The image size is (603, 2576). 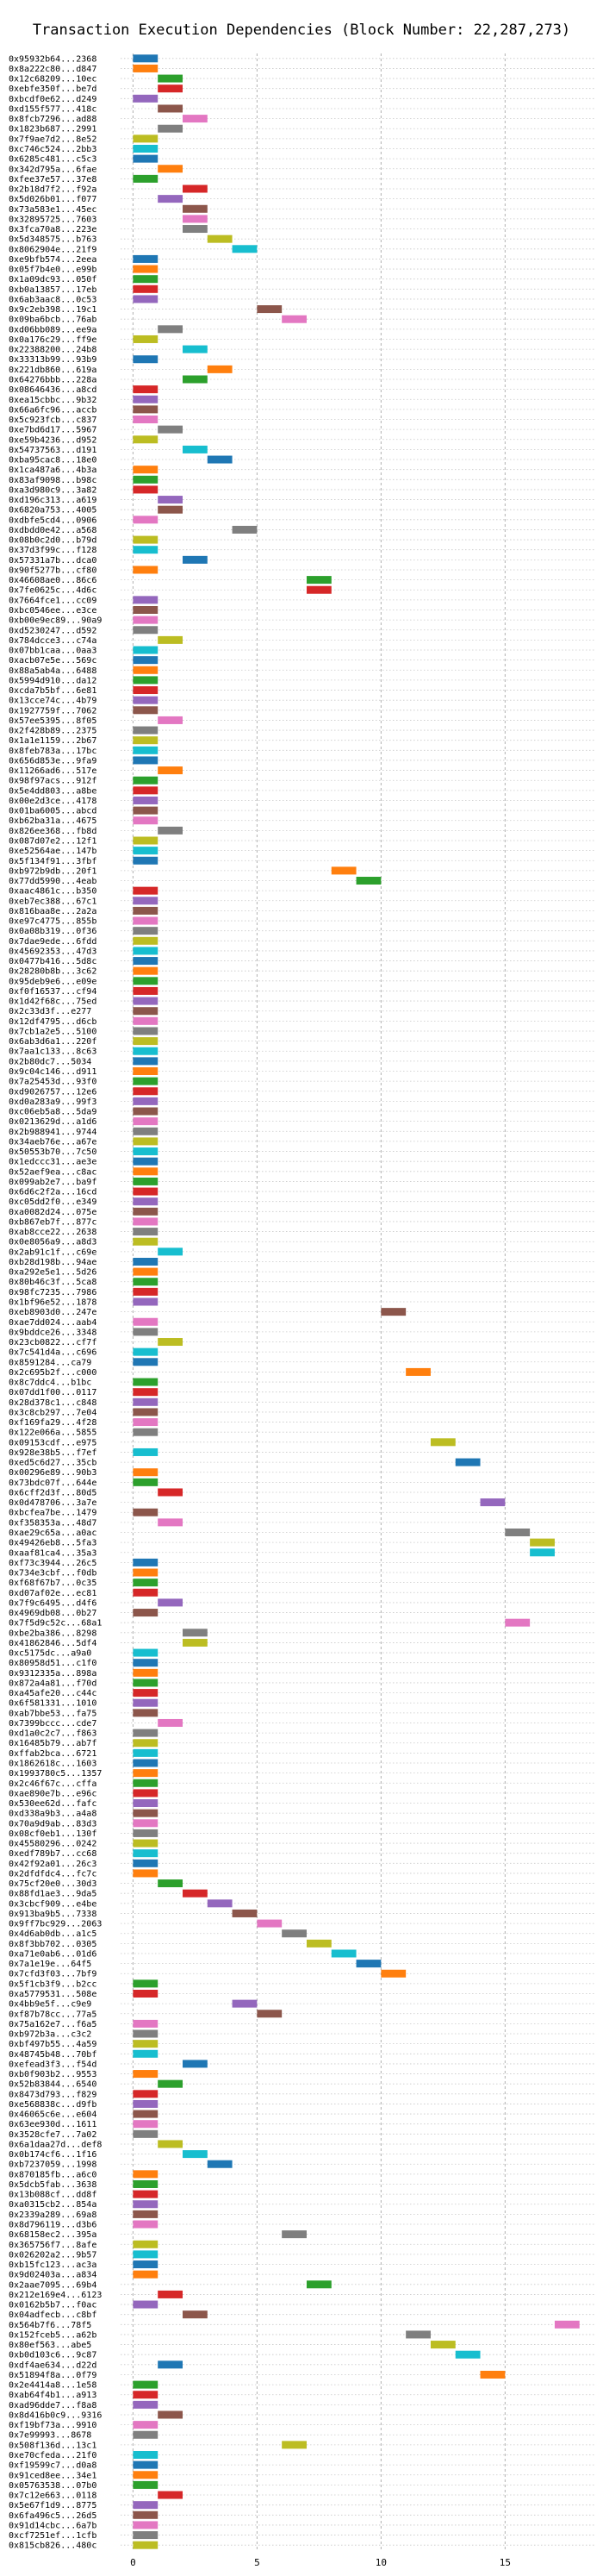 I want to click on transaction-label: 0x8d796119...d3b6, so click(x=52, y=2226).